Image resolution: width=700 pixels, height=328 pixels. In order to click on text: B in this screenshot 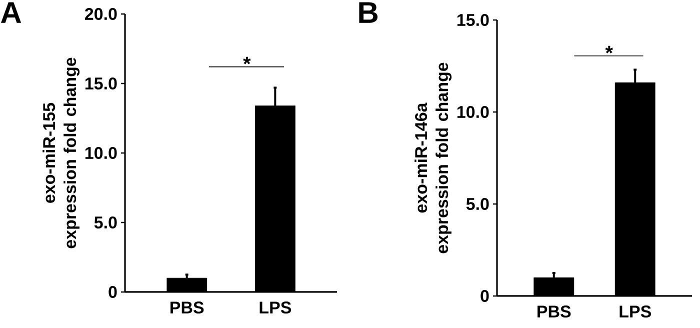, I will do `click(368, 12)`.